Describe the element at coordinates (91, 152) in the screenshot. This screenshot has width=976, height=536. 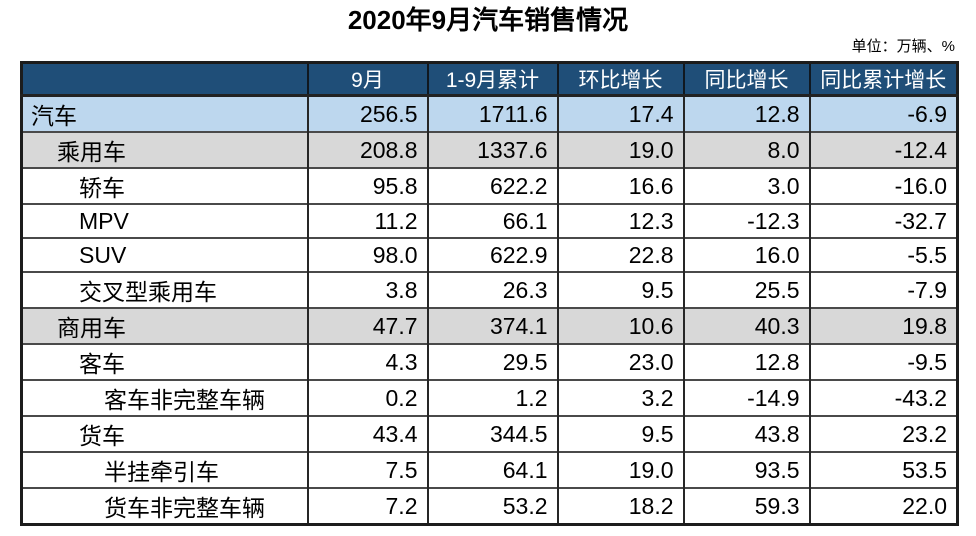
I see `row-label: 乘用车` at that location.